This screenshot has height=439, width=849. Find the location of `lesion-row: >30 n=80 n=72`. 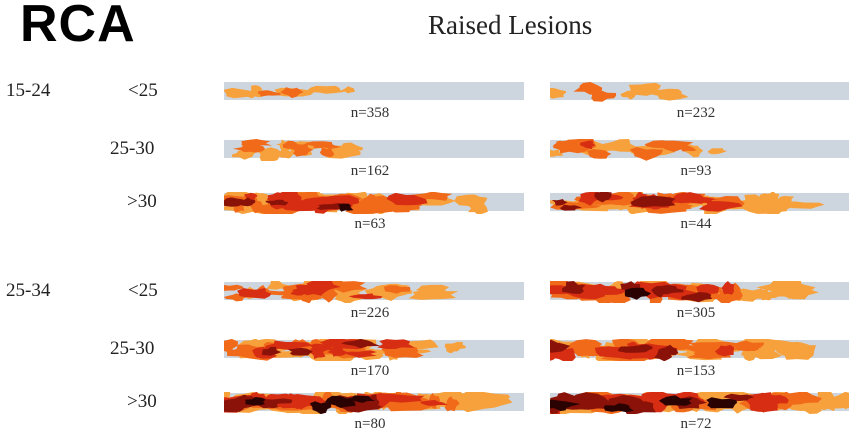

lesion-row: >30 n=80 n=72 is located at coordinates (424, 415).